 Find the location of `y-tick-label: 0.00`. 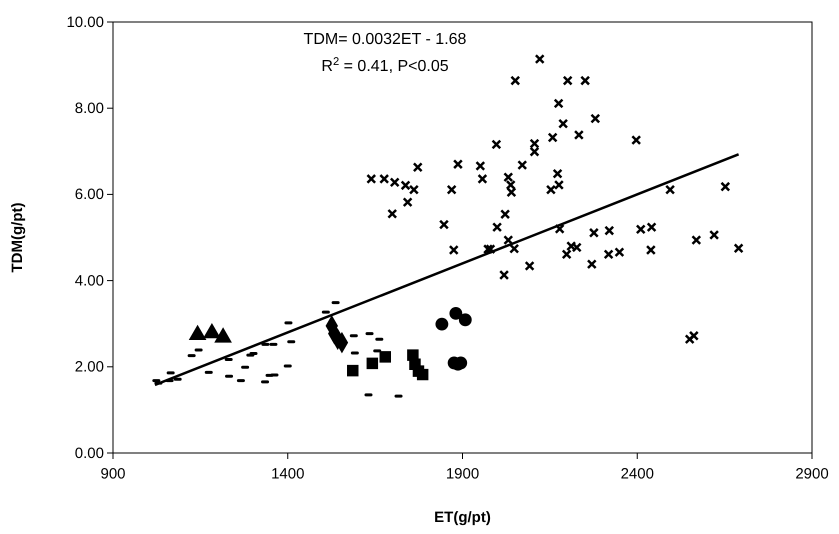

y-tick-label: 0.00 is located at coordinates (89, 453).